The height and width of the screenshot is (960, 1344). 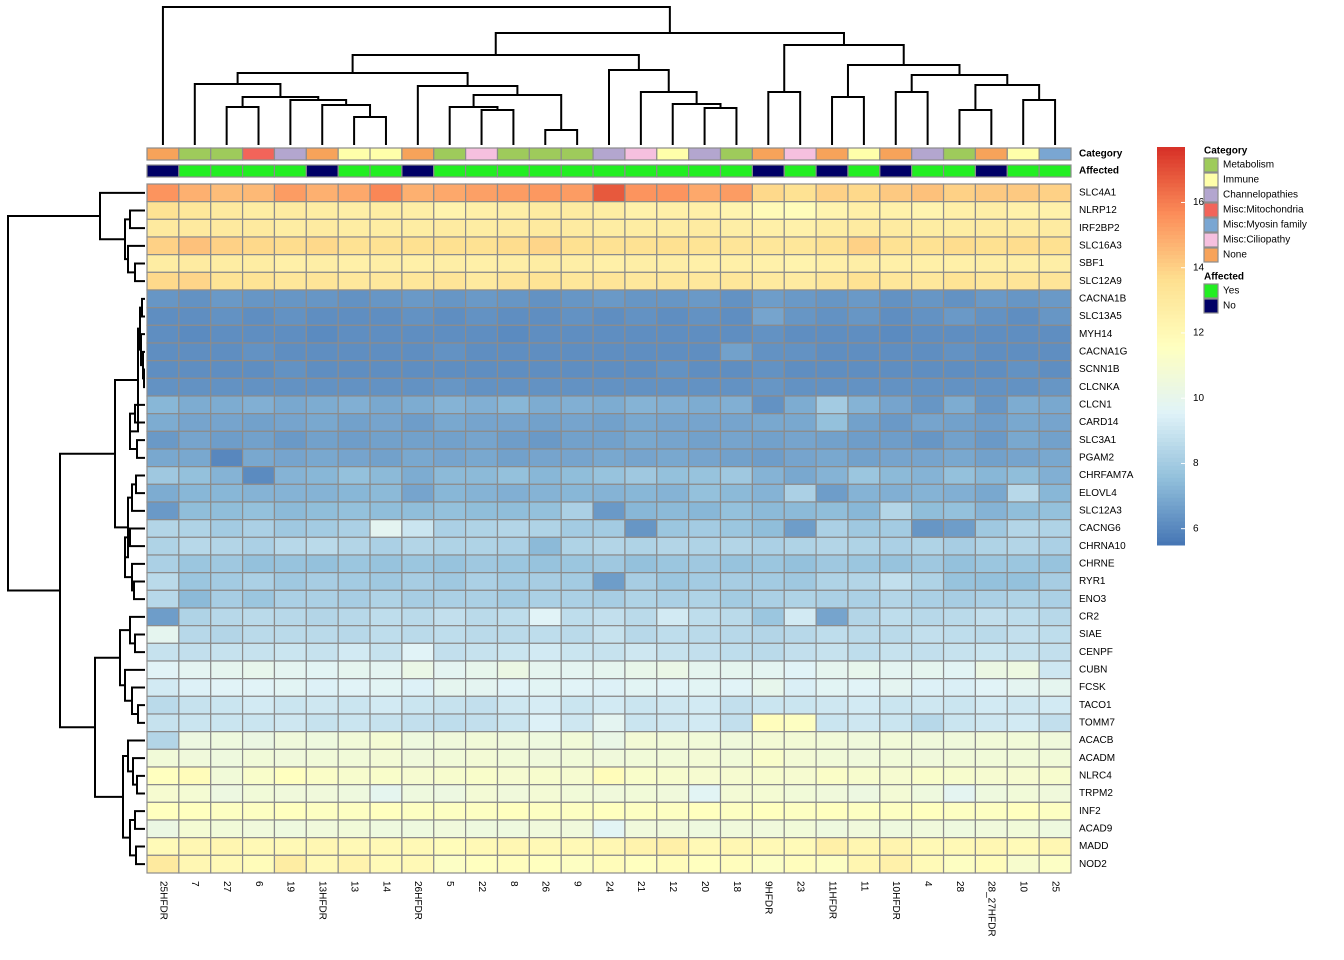 What do you see at coordinates (1102, 546) in the screenshot?
I see `row-label: CHRNA10` at bounding box center [1102, 546].